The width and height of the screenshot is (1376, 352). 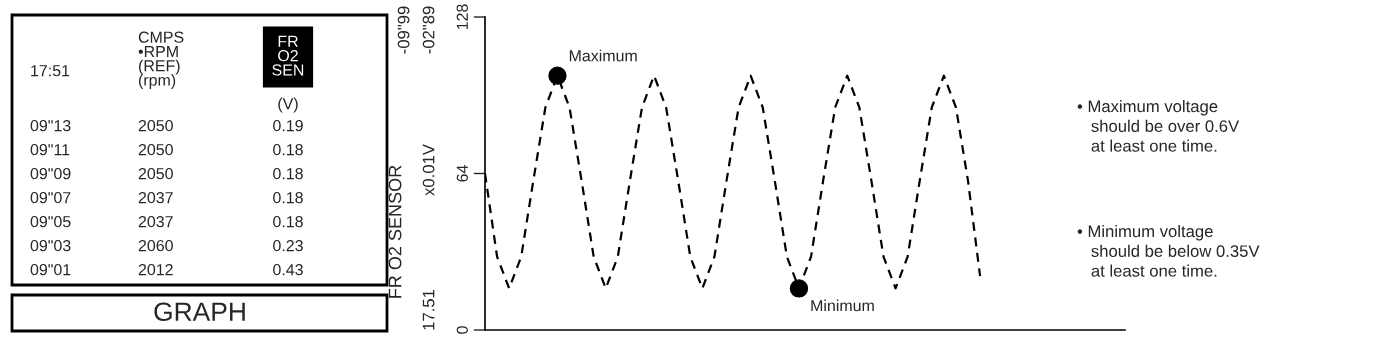 I want to click on text: 0.19, so click(x=288, y=125).